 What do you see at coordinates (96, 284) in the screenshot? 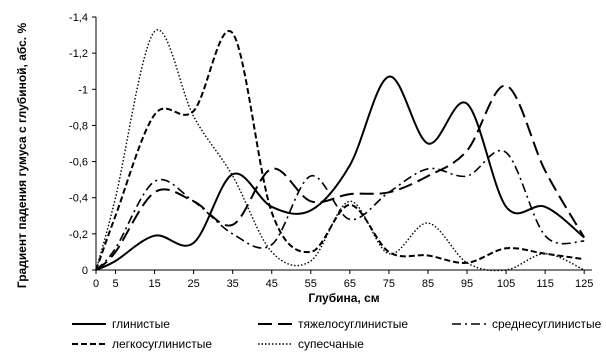
I see `x-tick-label: 0` at bounding box center [96, 284].